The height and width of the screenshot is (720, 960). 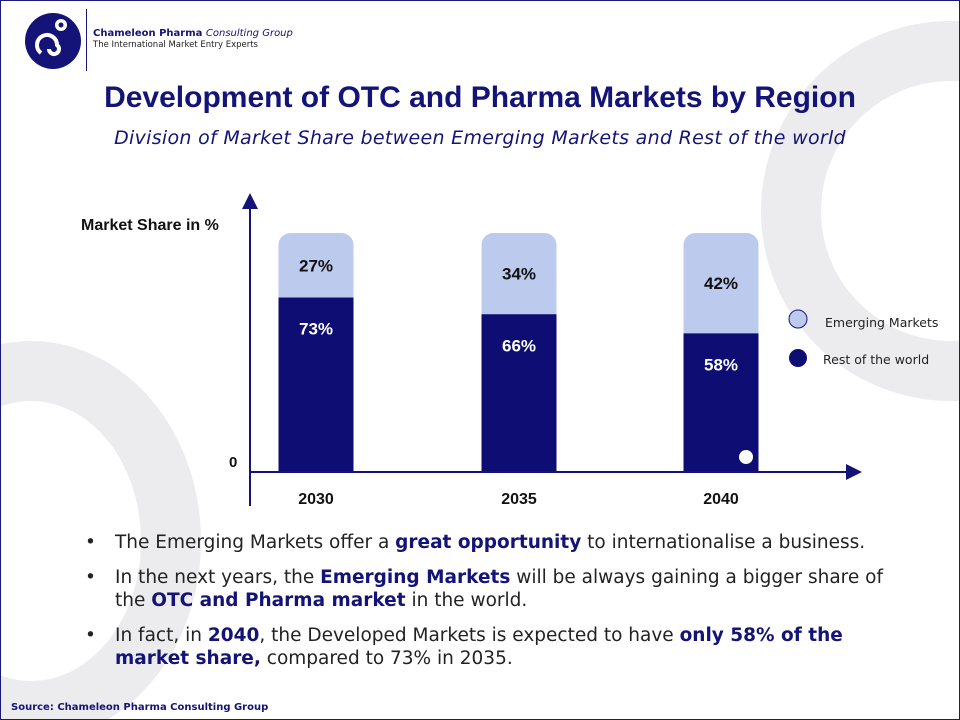 What do you see at coordinates (519, 499) in the screenshot?
I see `x-tick-2035: 2035` at bounding box center [519, 499].